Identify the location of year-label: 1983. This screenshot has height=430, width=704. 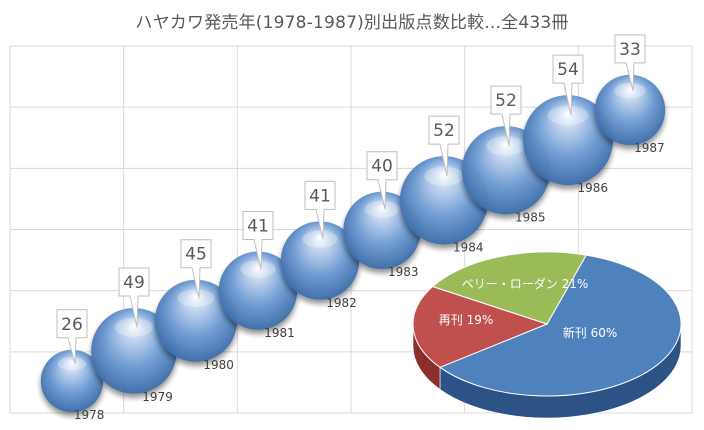
(403, 272).